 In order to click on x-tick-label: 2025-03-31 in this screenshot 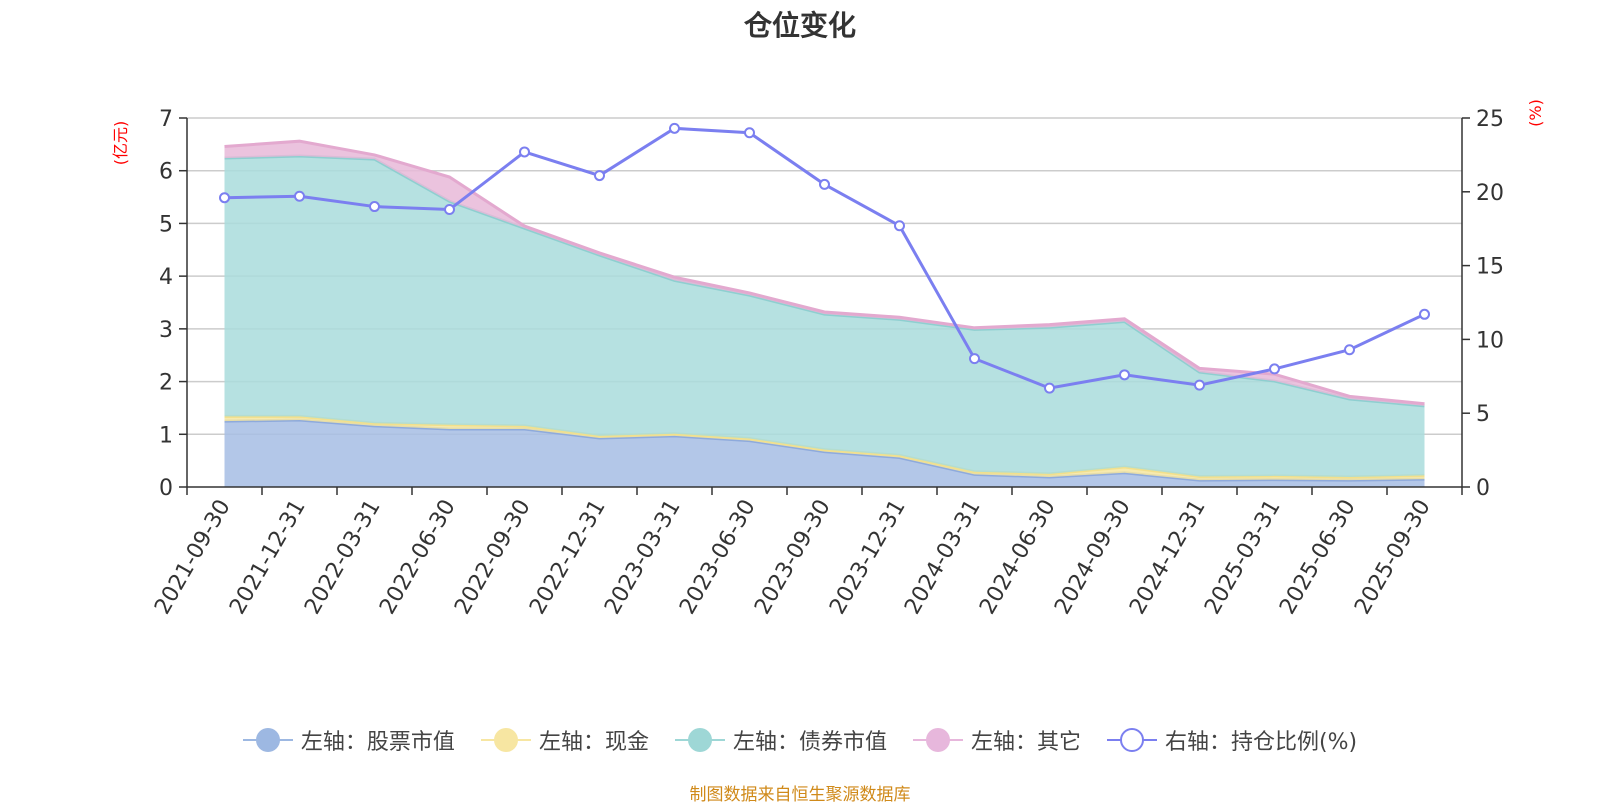, I will do `click(1243, 557)`.